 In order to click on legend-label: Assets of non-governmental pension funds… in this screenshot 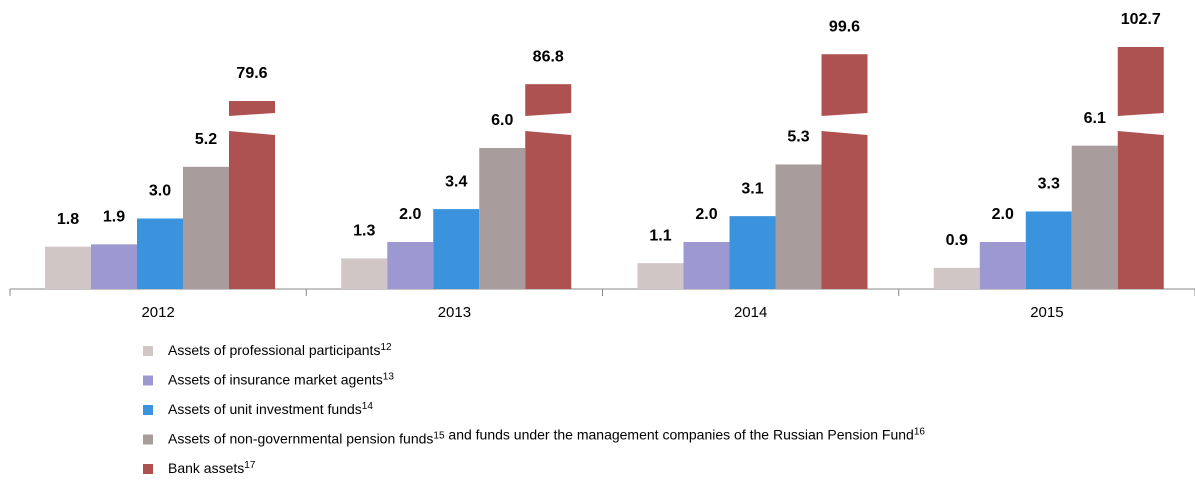, I will do `click(546, 436)`.